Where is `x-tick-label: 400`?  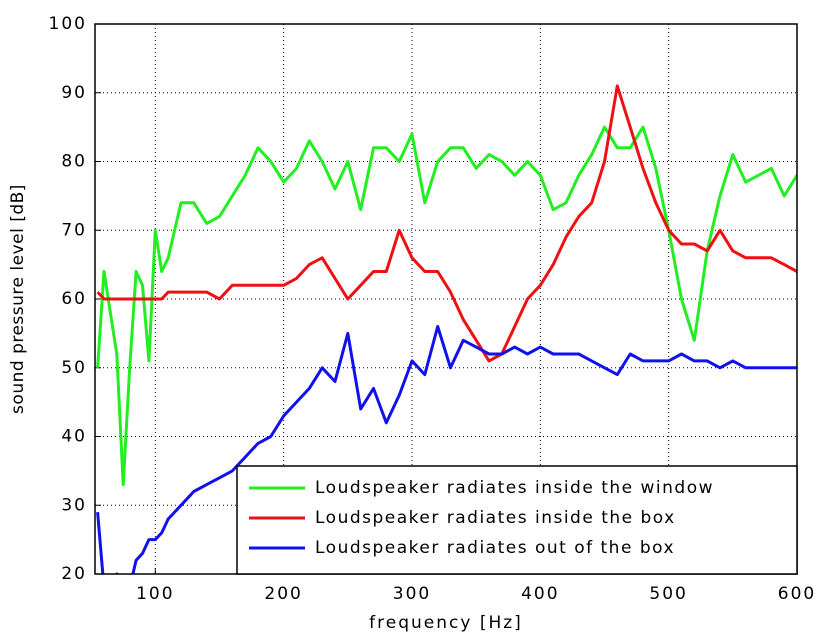
x-tick-label: 400 is located at coordinates (540, 594).